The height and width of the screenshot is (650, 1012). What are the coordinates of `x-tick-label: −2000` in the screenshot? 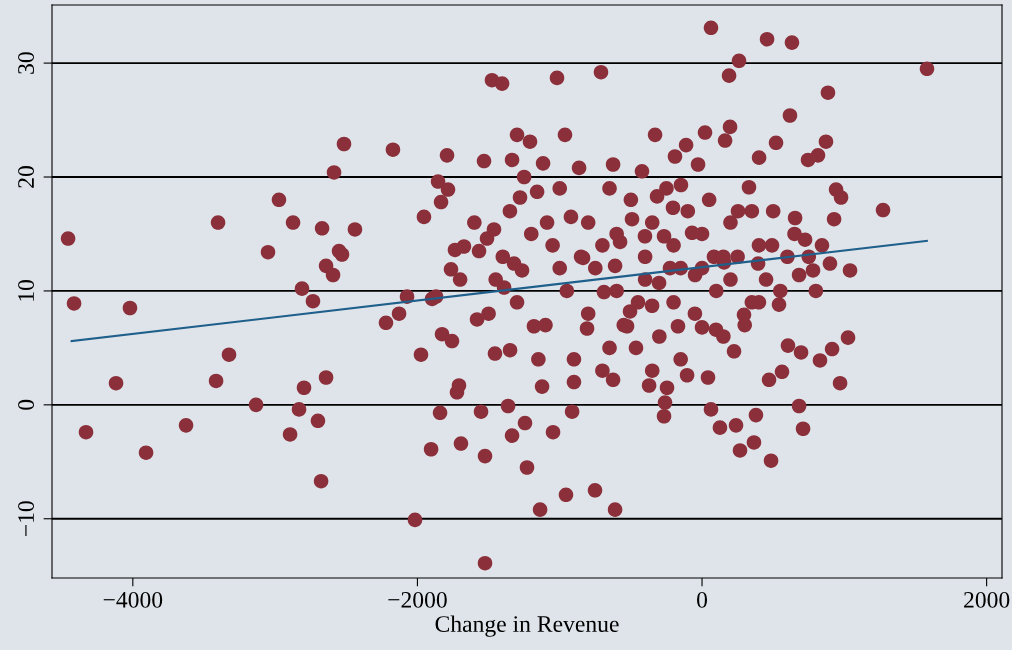 It's located at (417, 599).